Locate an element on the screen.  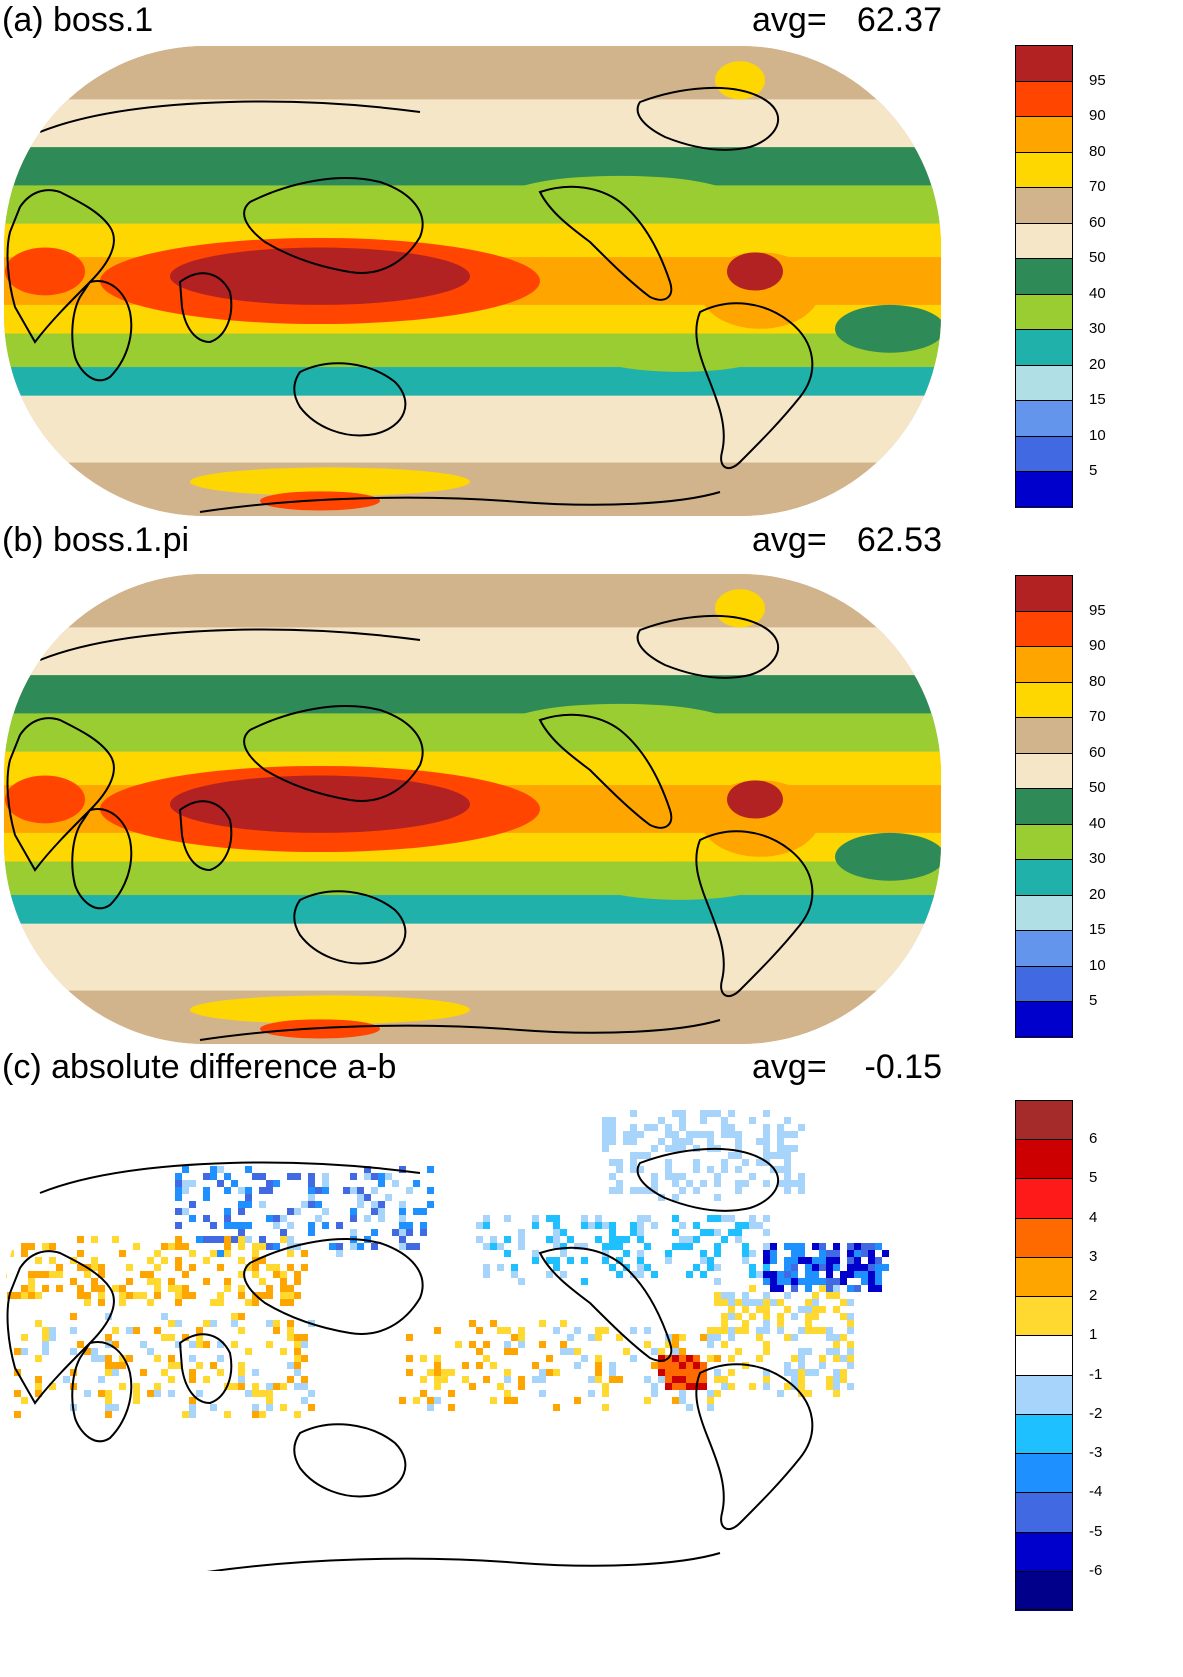
colorbar-tick-label: -3 is located at coordinates (1096, 1453).